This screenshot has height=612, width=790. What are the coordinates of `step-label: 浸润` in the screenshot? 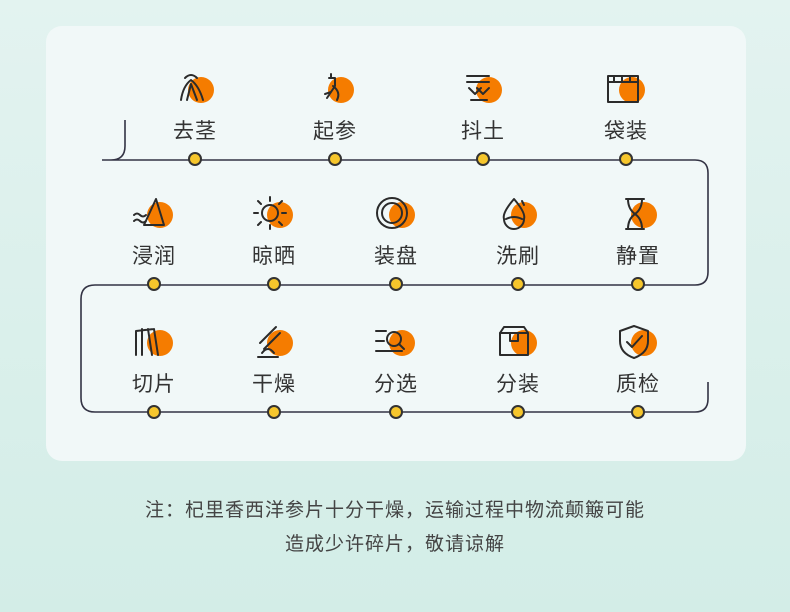 It's located at (154, 256).